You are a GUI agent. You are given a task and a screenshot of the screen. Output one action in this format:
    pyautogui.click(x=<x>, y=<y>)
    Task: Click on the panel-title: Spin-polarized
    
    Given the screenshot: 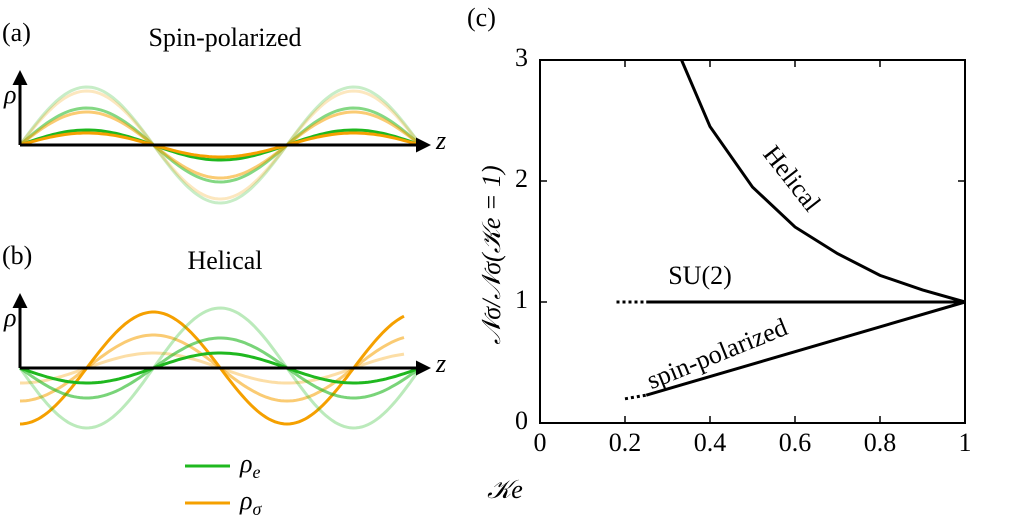 What is the action you would take?
    pyautogui.click(x=224, y=37)
    